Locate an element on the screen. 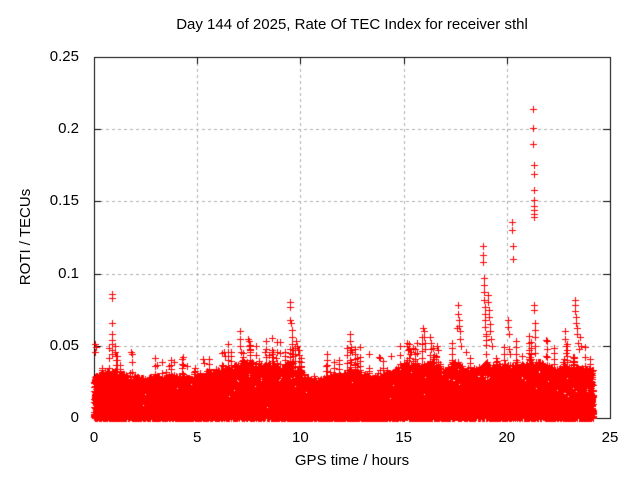 The width and height of the screenshot is (640, 480). y-tick-label: 0 is located at coordinates (74, 417).